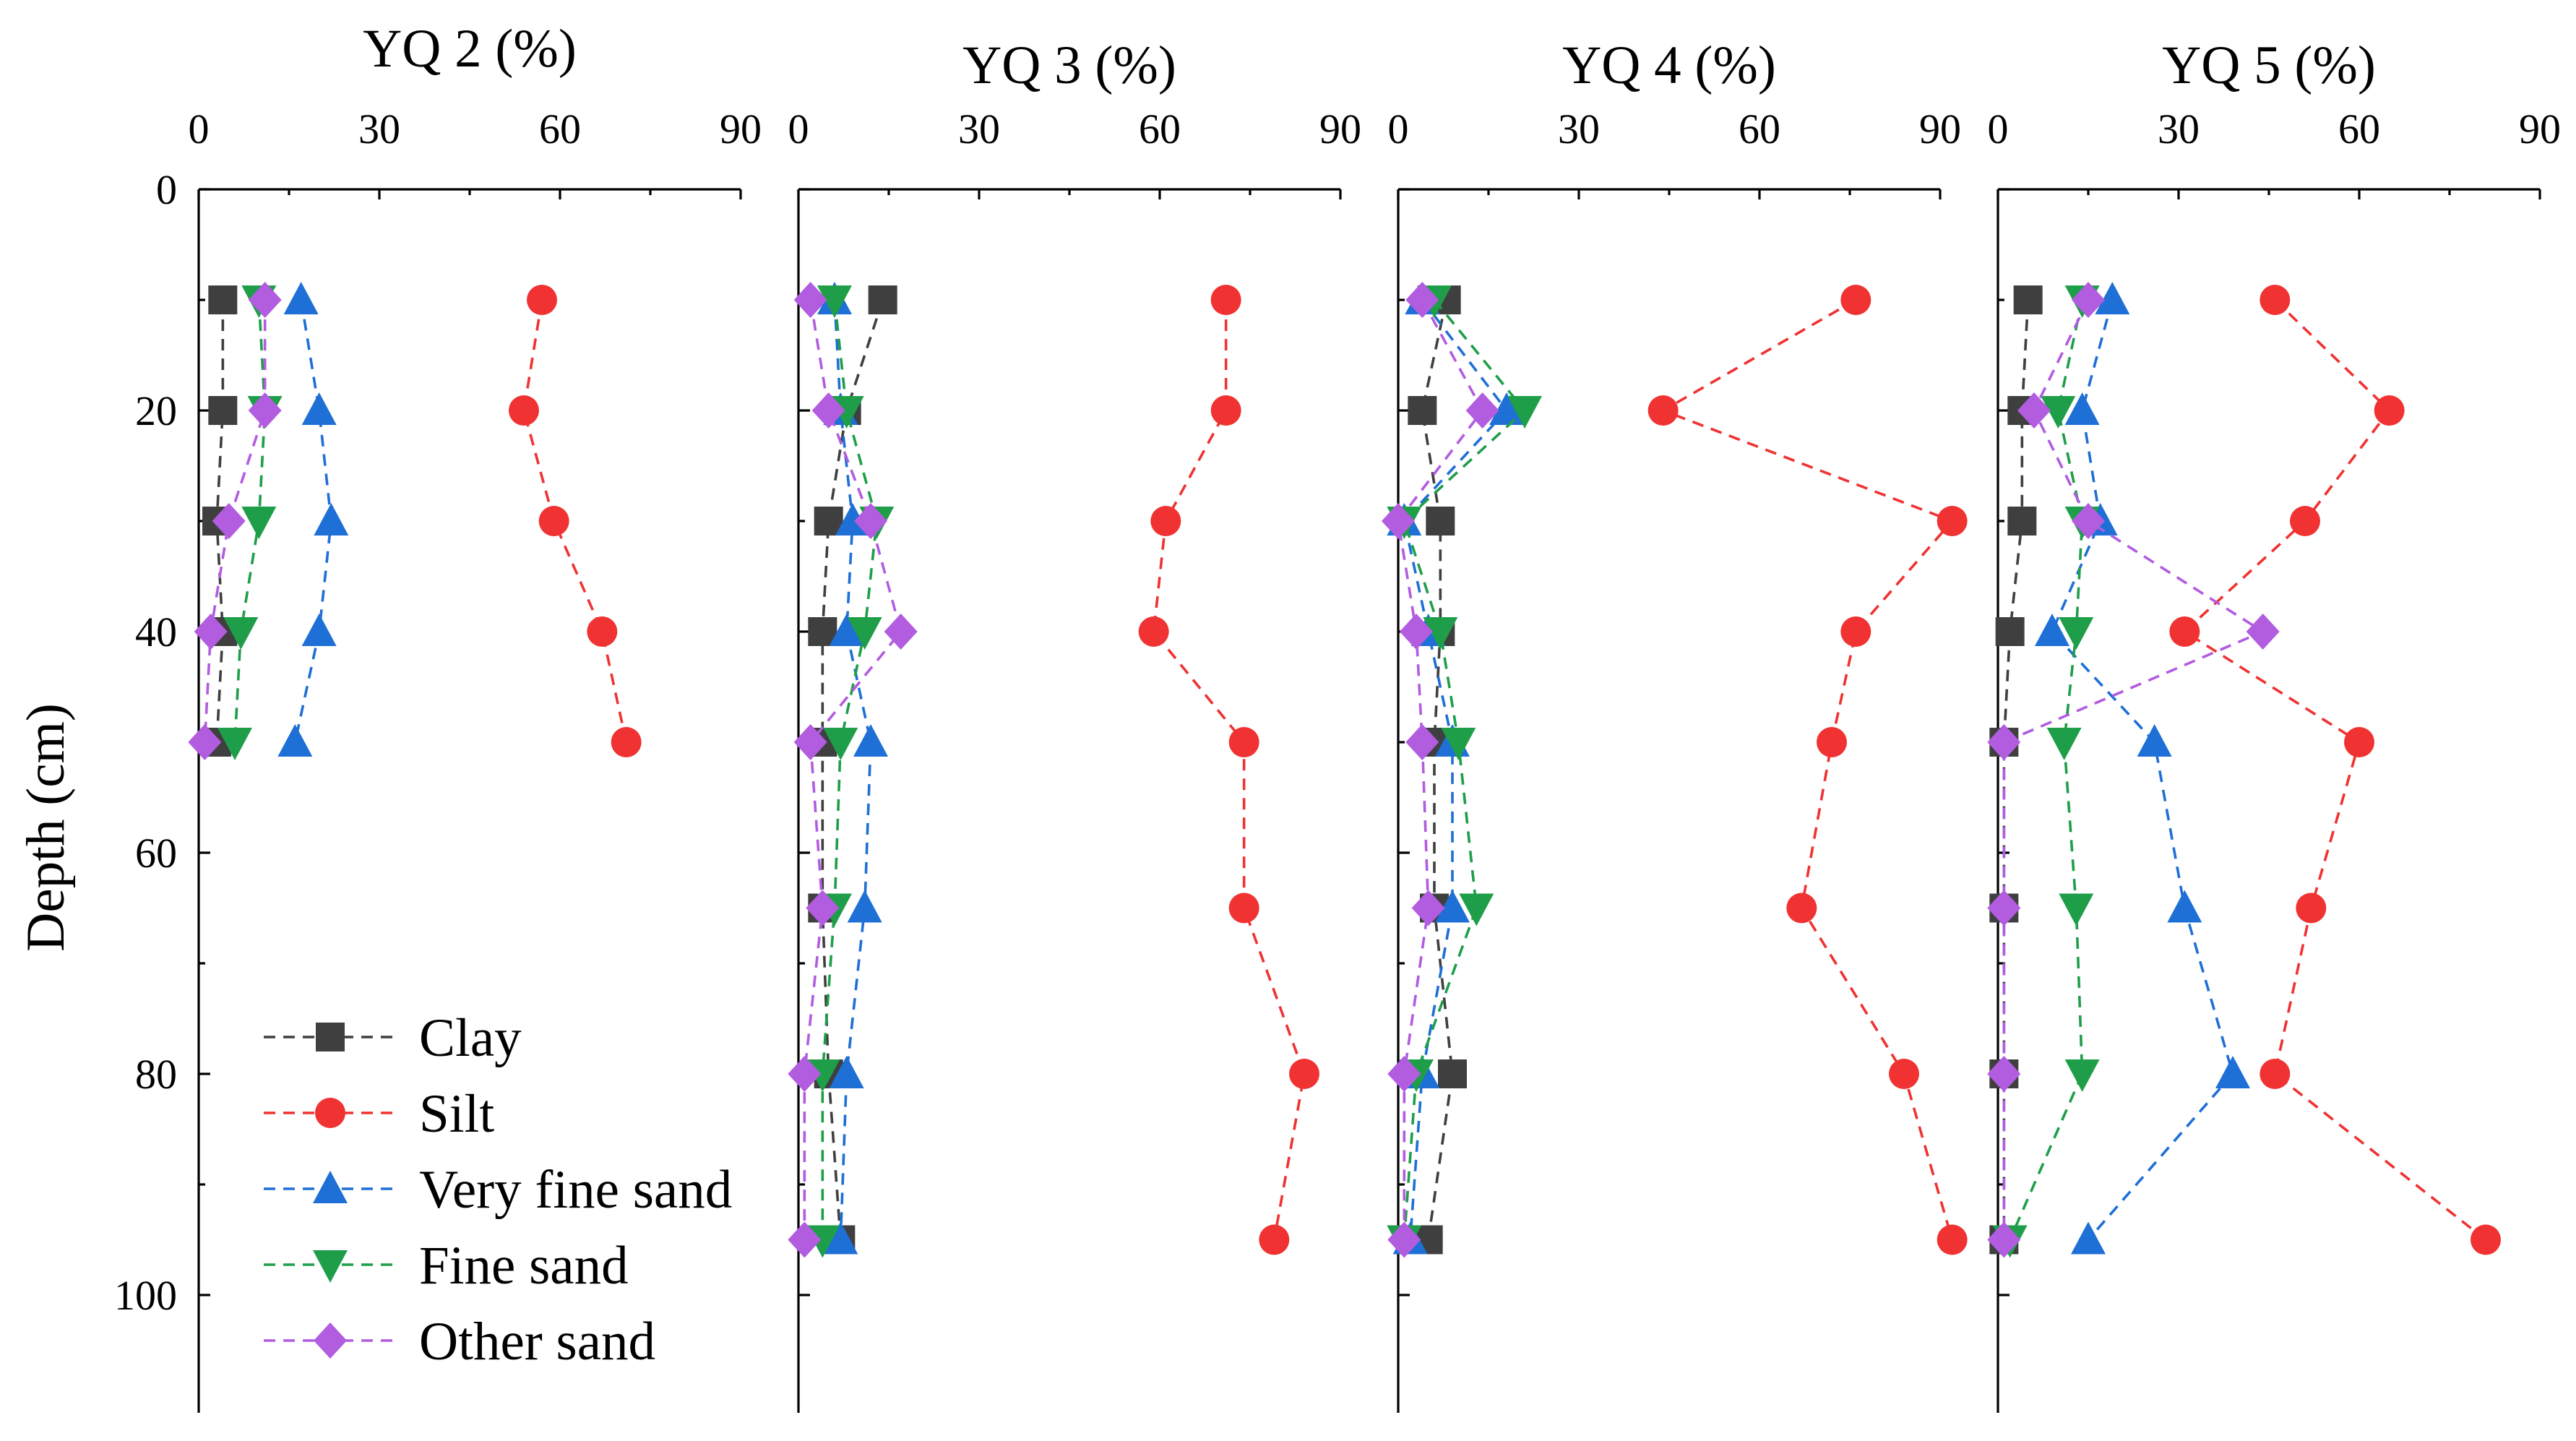 The image size is (2576, 1441). I want to click on panel-3-series-silt, so click(1807, 770).